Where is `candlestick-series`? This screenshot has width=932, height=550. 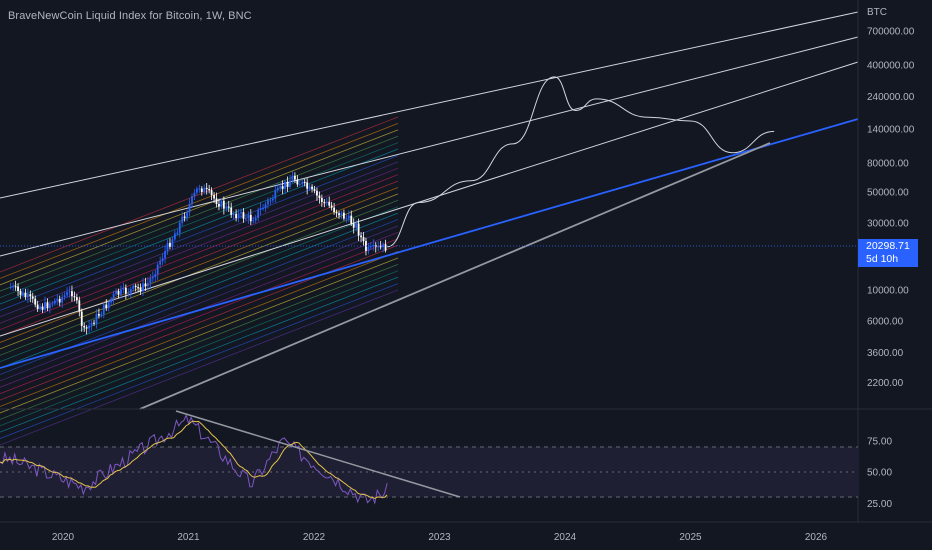
candlestick-series is located at coordinates (198, 253).